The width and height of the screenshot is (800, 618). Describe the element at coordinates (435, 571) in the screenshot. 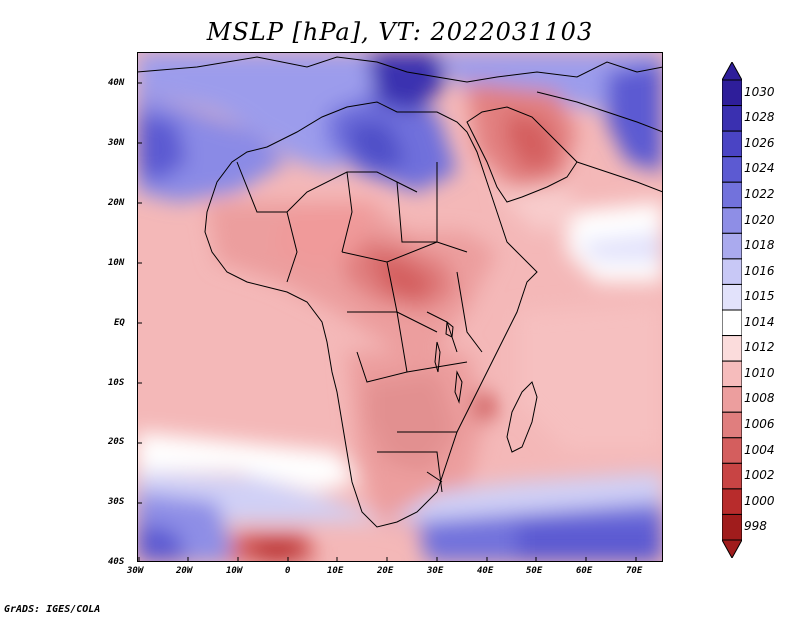

I see `lon-label-30e: 30E` at that location.